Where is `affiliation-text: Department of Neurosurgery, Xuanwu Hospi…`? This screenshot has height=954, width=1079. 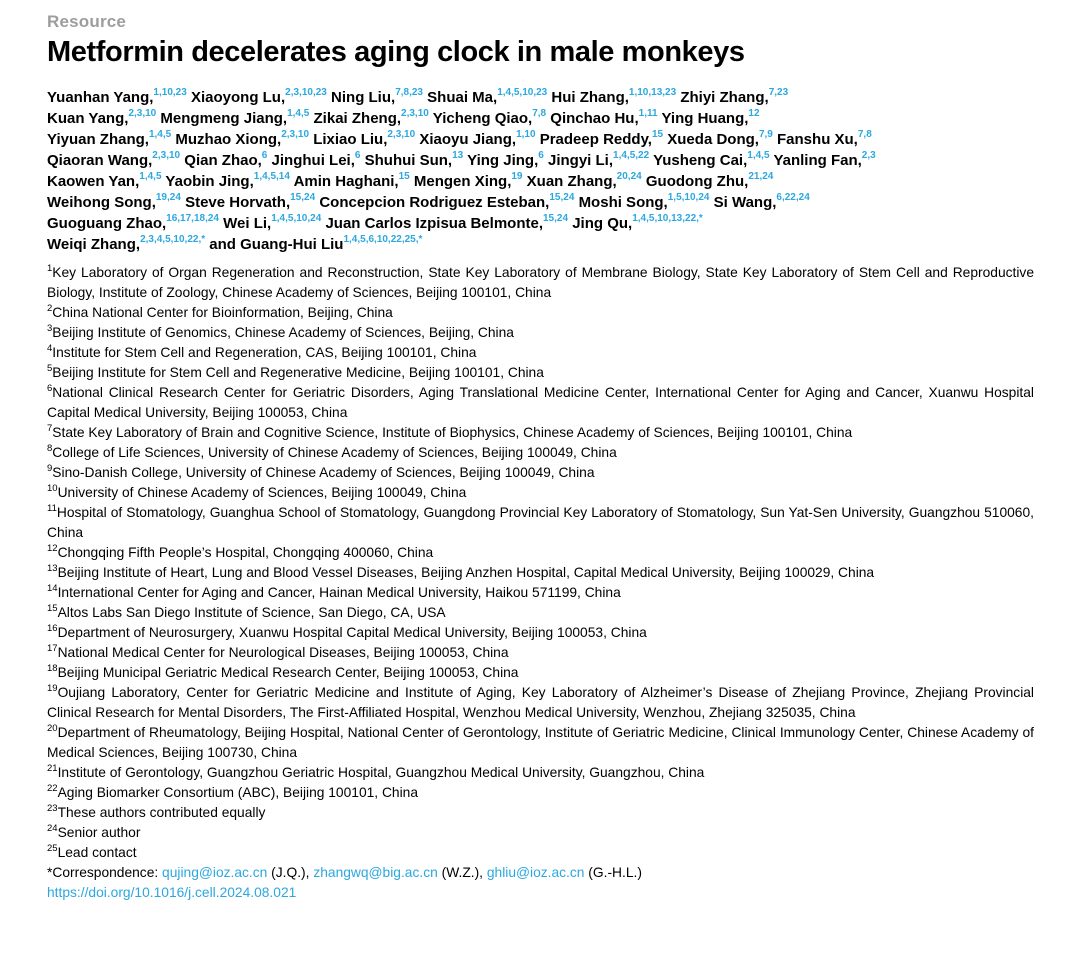
affiliation-text: Department of Neurosurgery, Xuanwu Hospi… is located at coordinates (352, 633).